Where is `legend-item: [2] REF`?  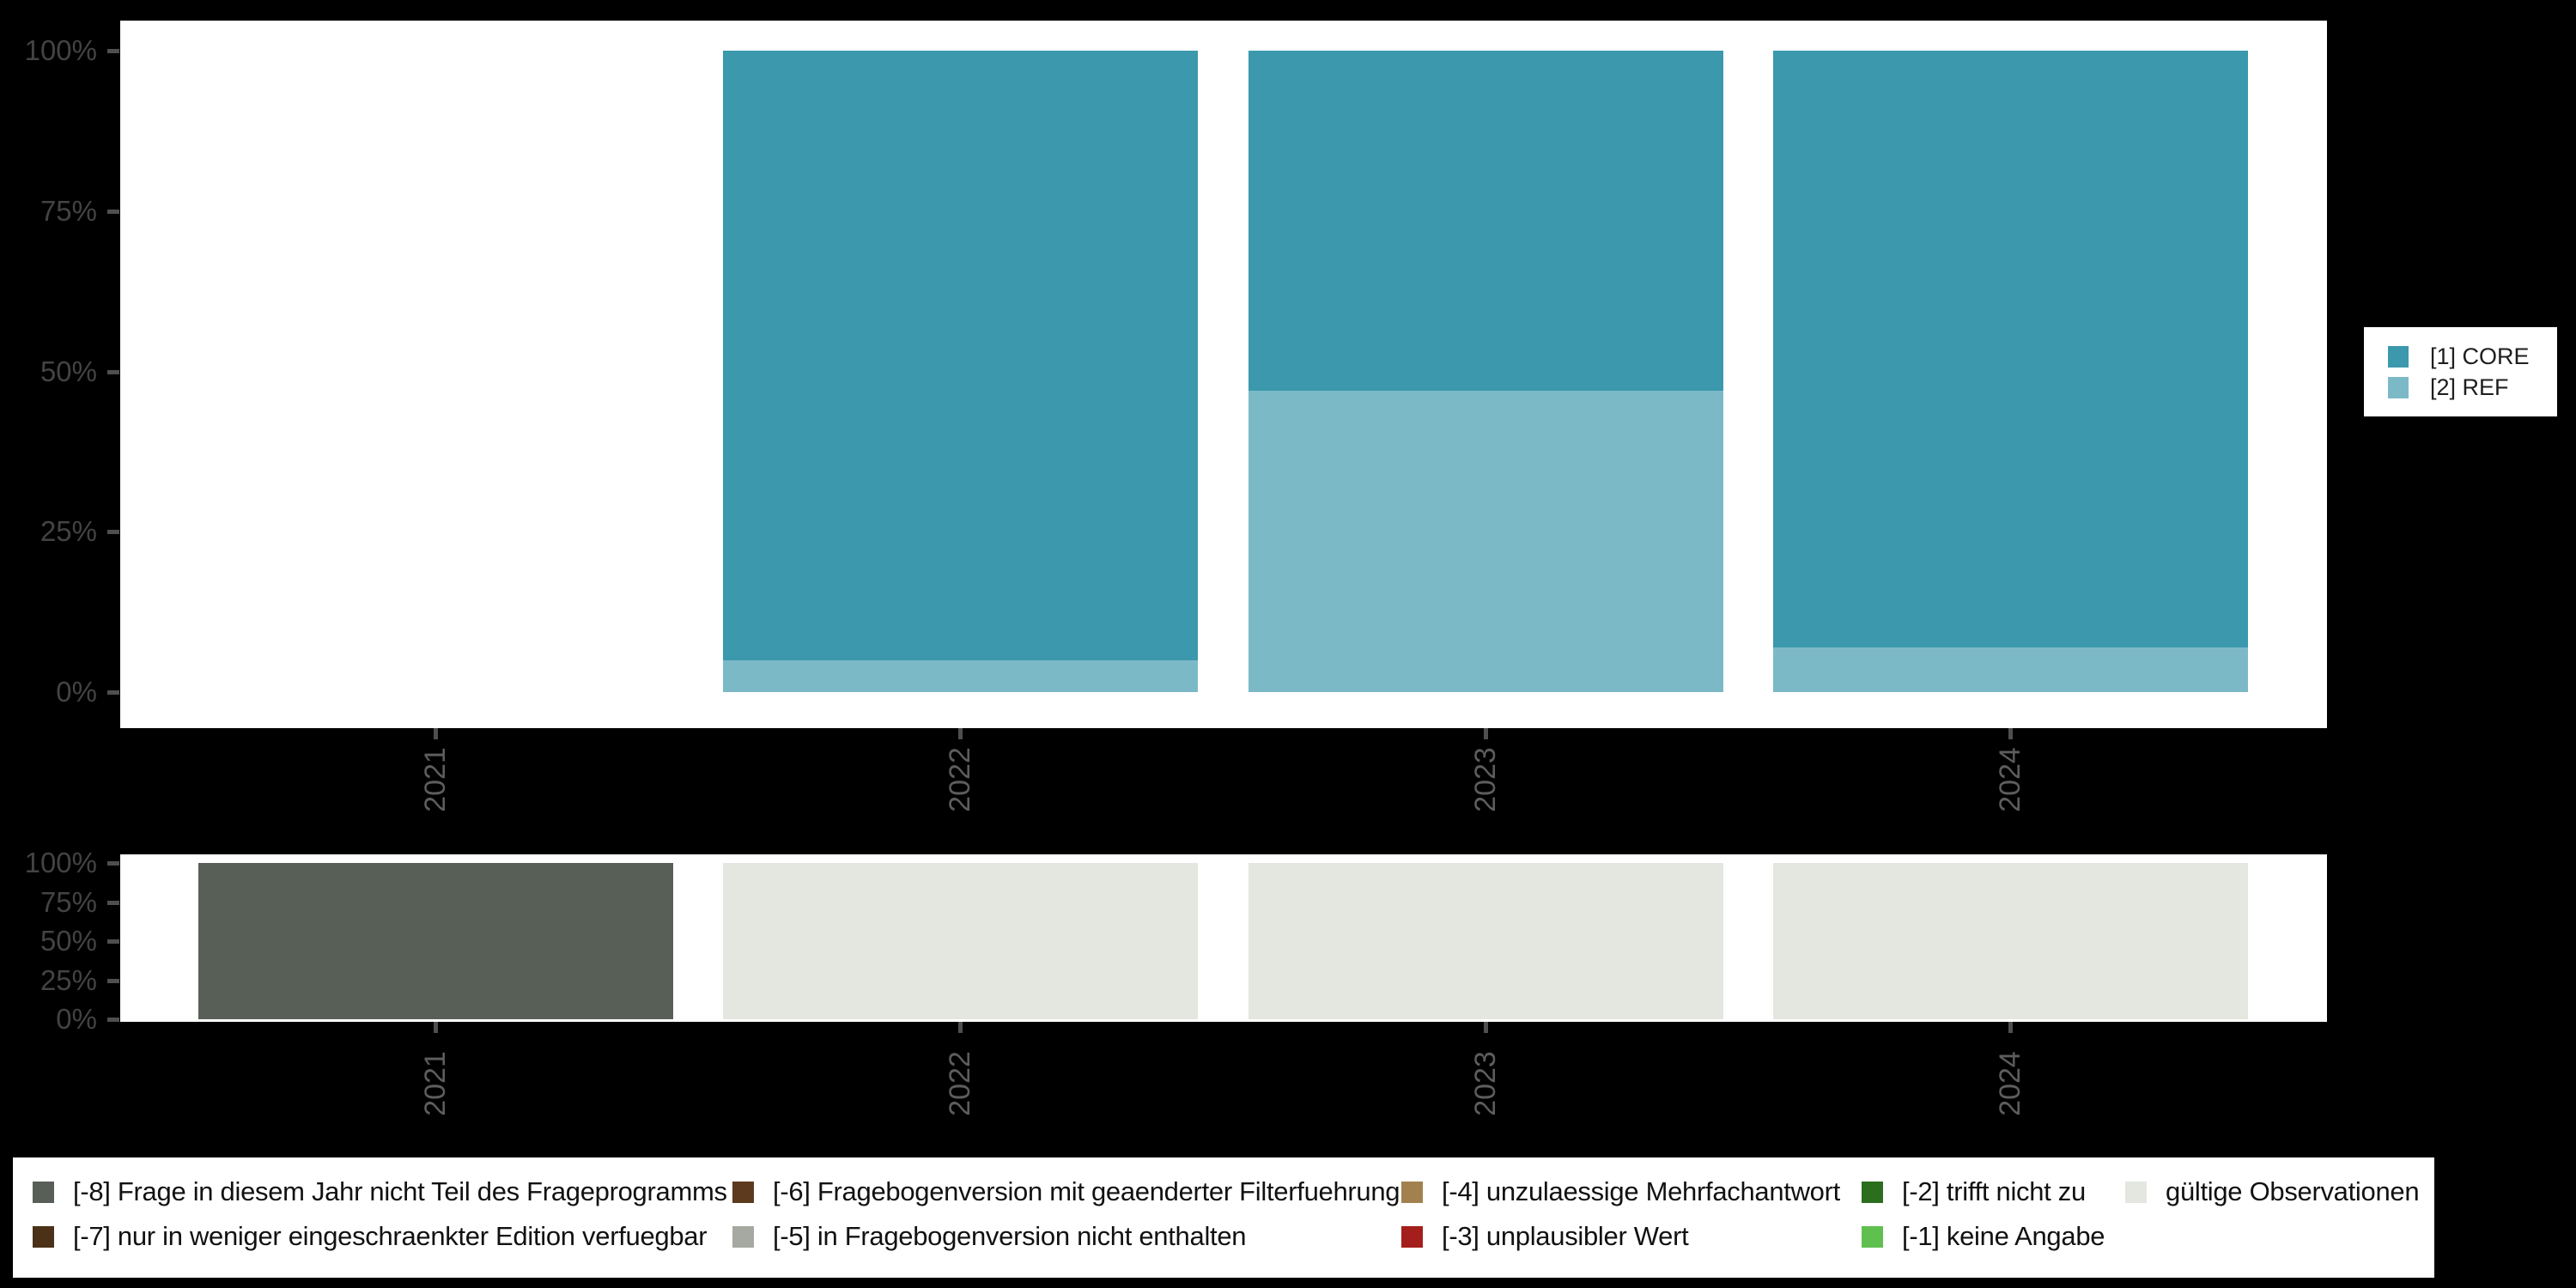 legend-item: [2] REF is located at coordinates (2472, 388).